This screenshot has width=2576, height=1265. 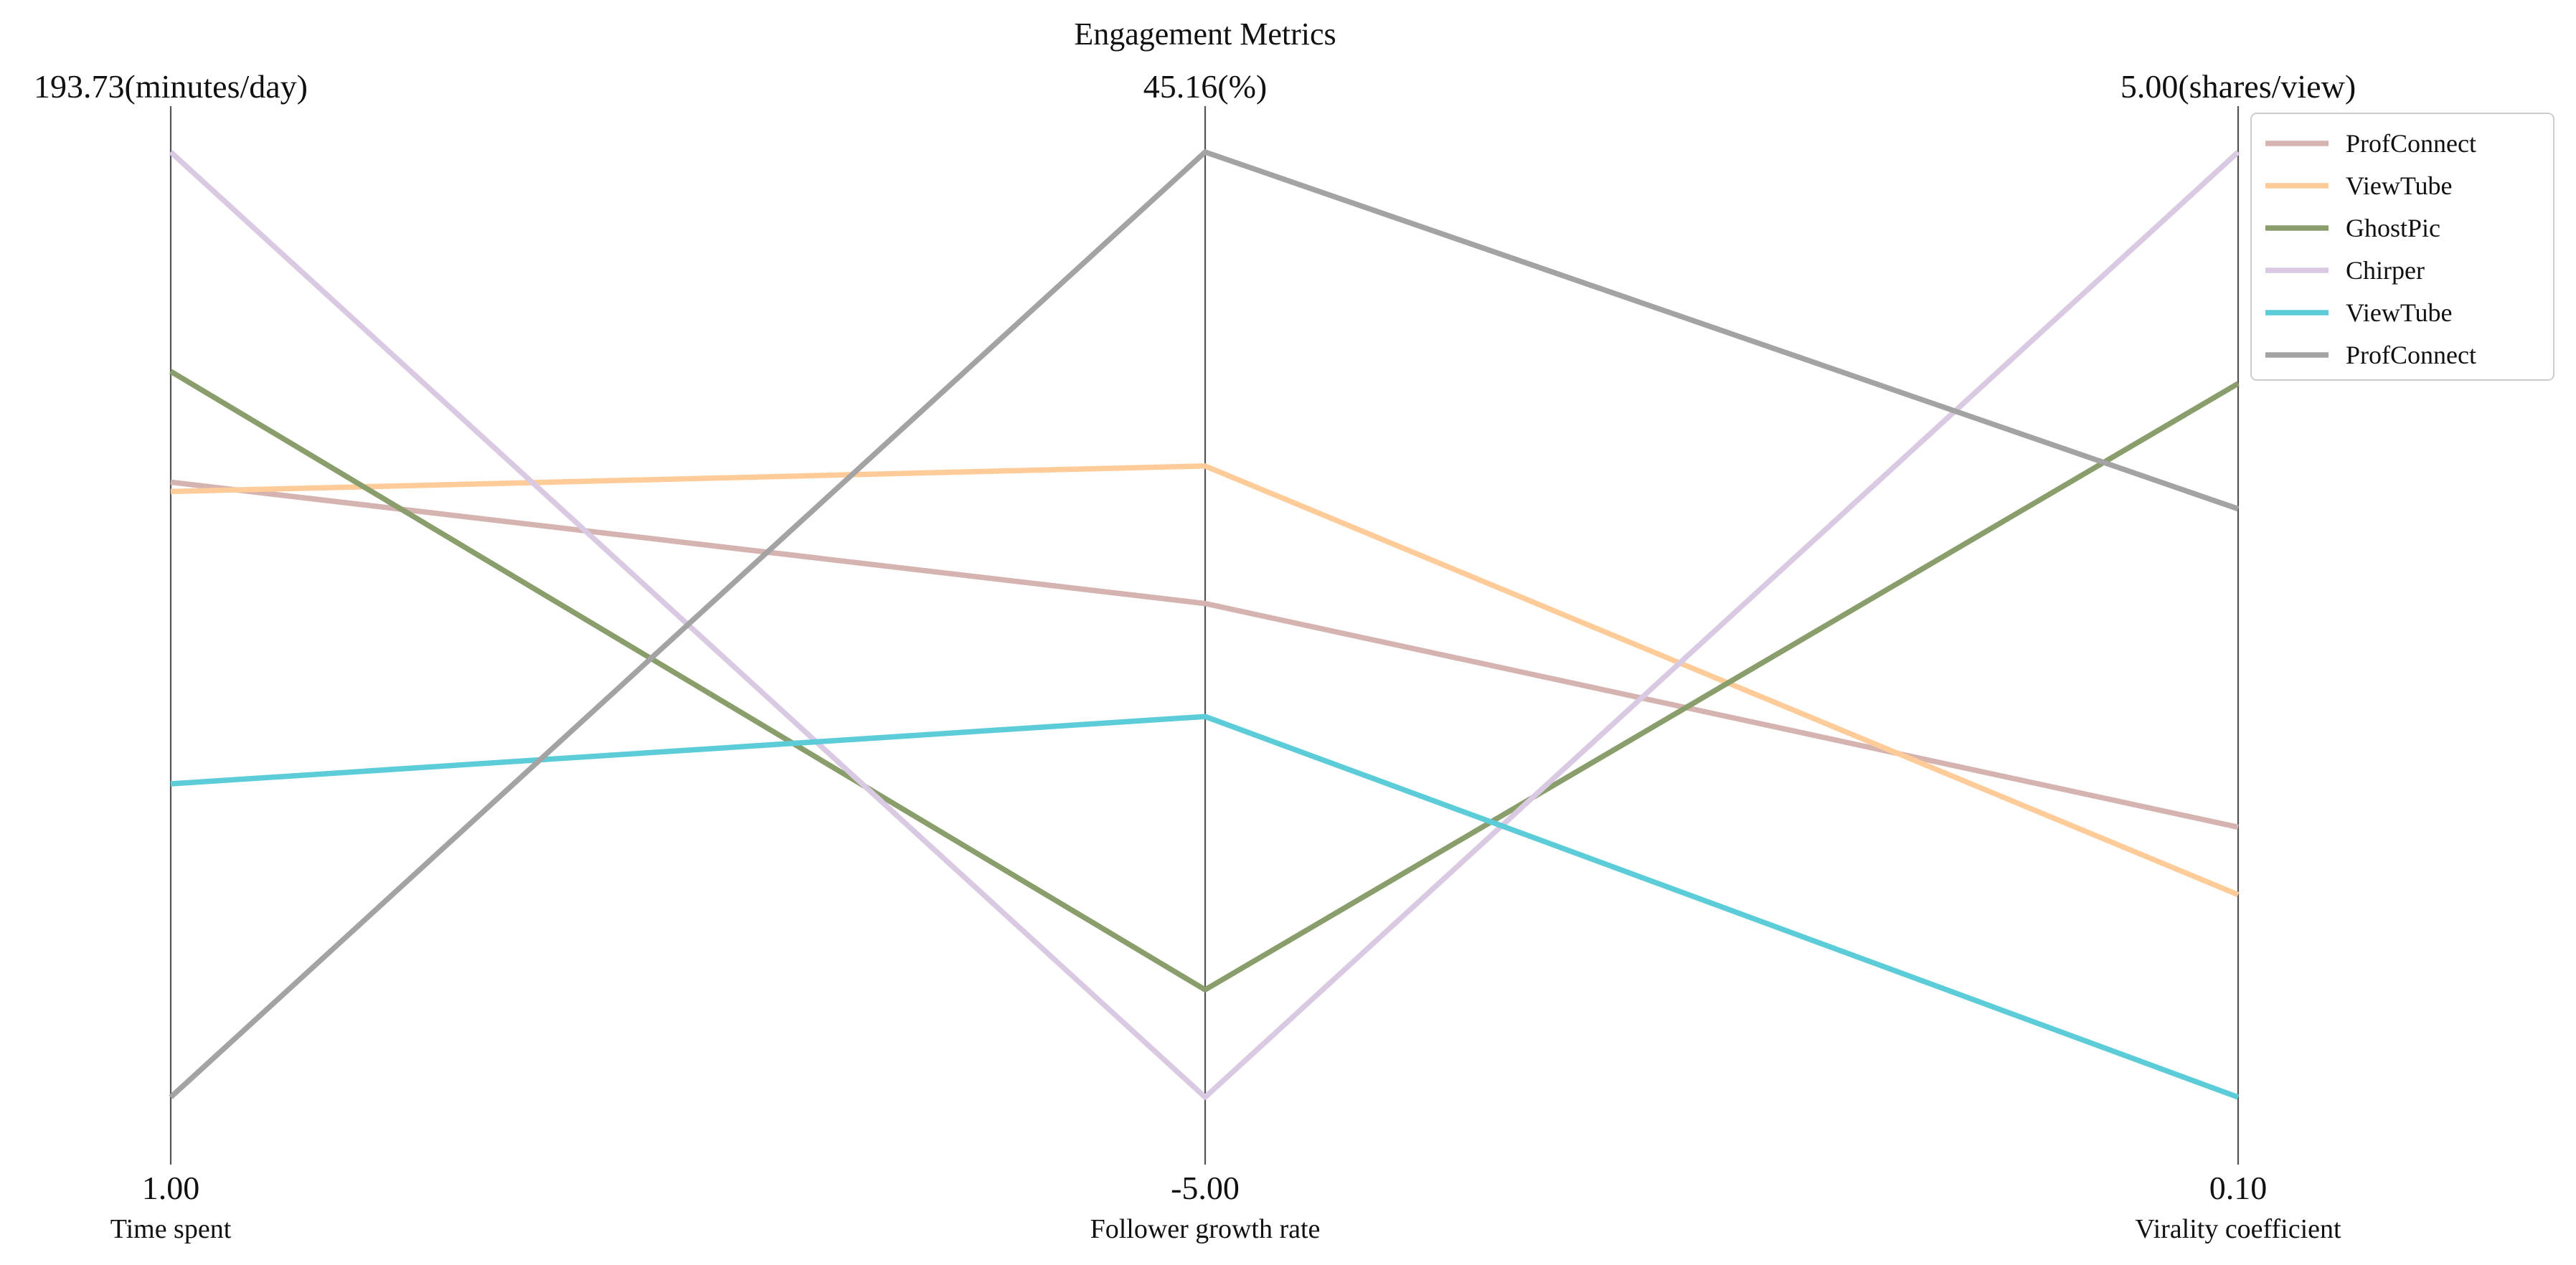 What do you see at coordinates (171, 1229) in the screenshot?
I see `axis-name-label: Time spent` at bounding box center [171, 1229].